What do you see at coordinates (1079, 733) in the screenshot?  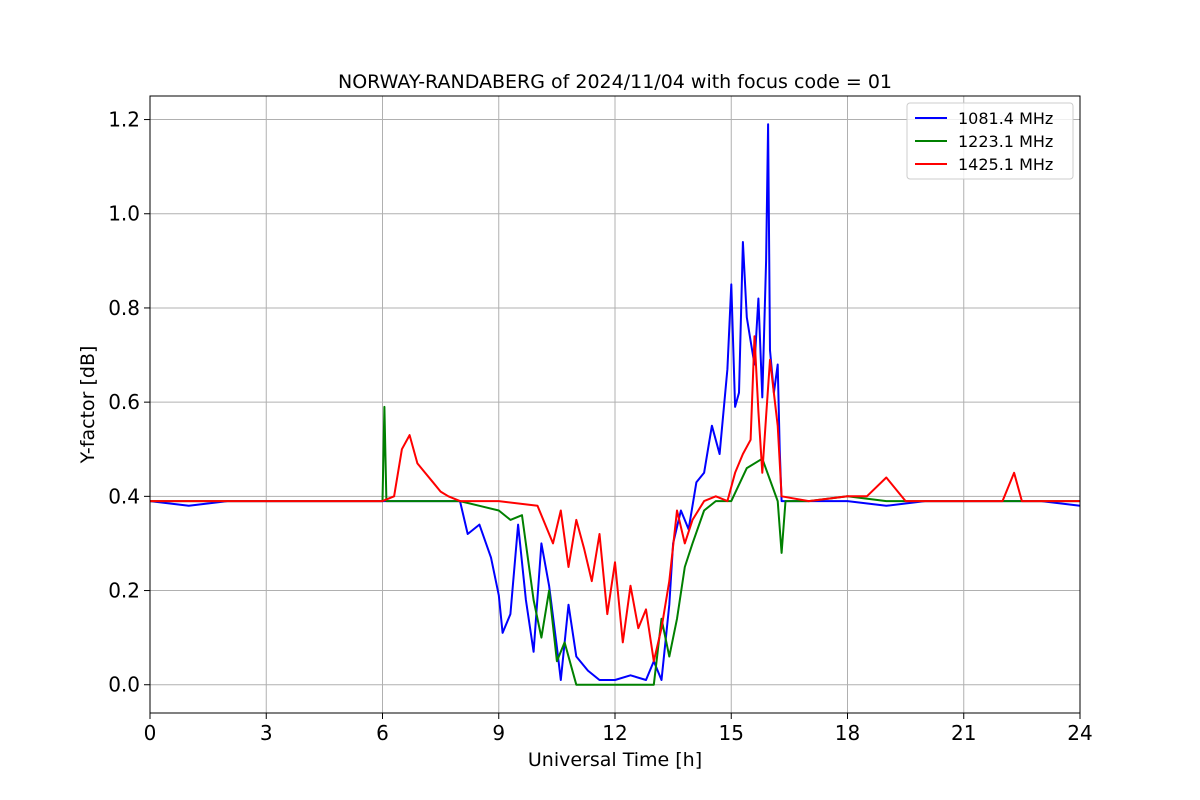 I see `x-tick-label: 24` at bounding box center [1079, 733].